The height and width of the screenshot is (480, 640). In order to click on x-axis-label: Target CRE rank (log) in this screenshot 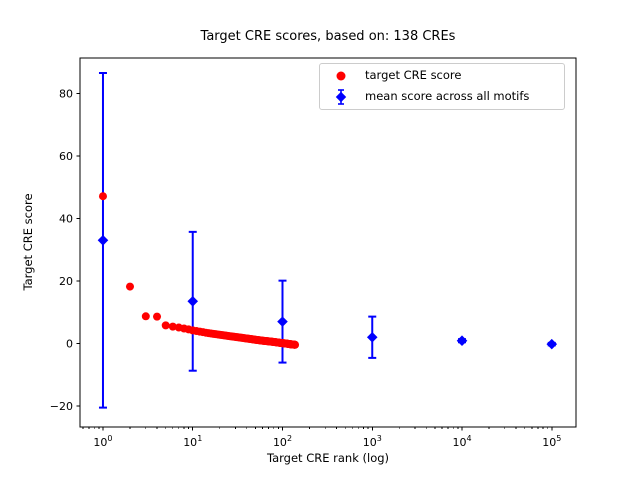, I will do `click(328, 458)`.